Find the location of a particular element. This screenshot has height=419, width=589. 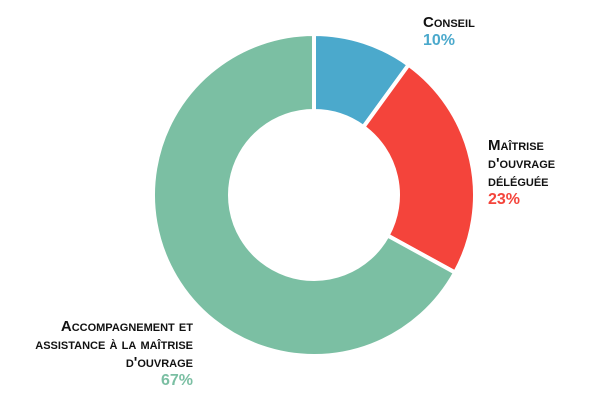

slice-name: Maîtrise d'ouvrage déléguée is located at coordinates (522, 163).